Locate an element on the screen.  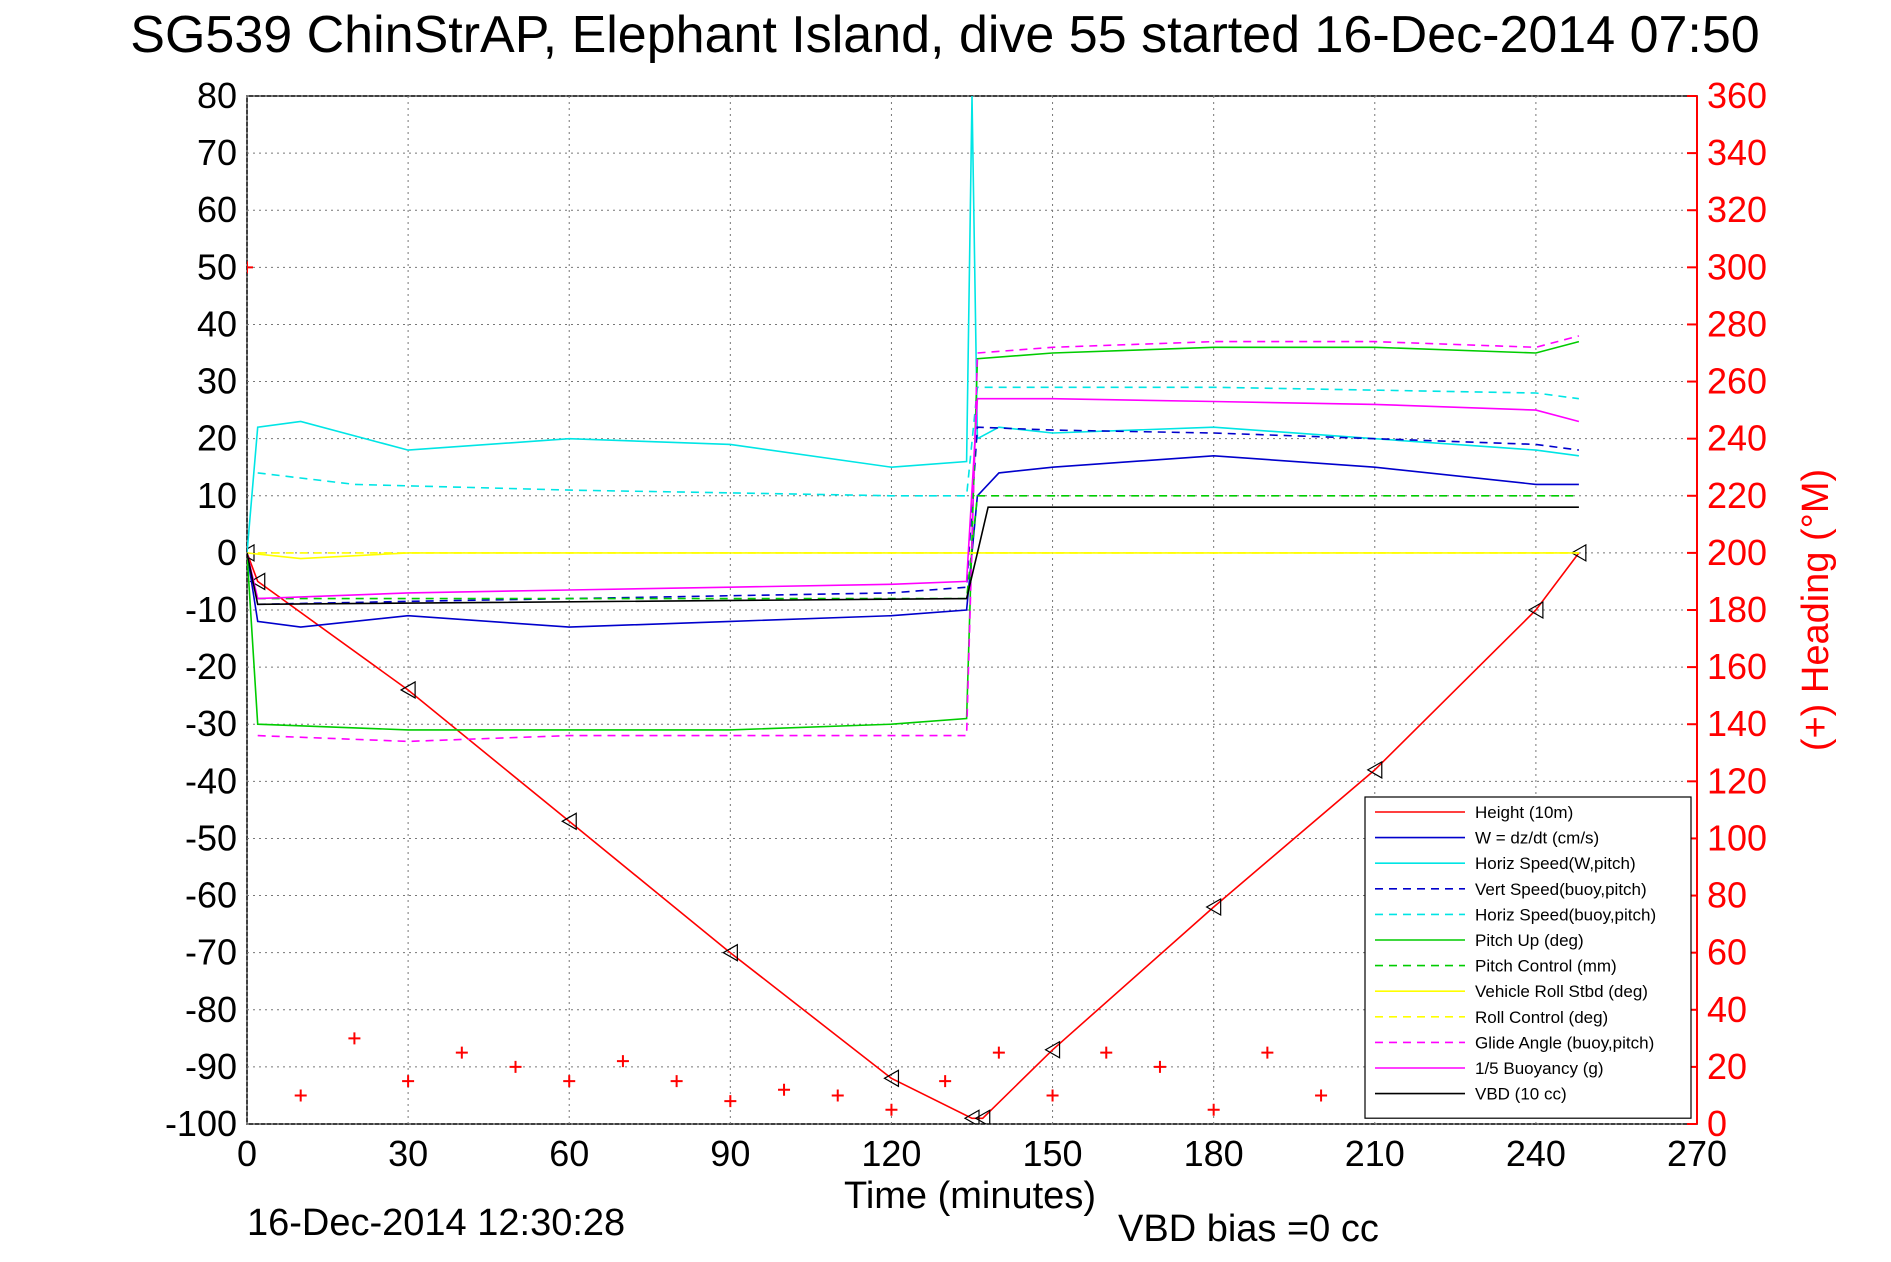
series-line-w-dz-dt-cm-s is located at coordinates (913, 541).